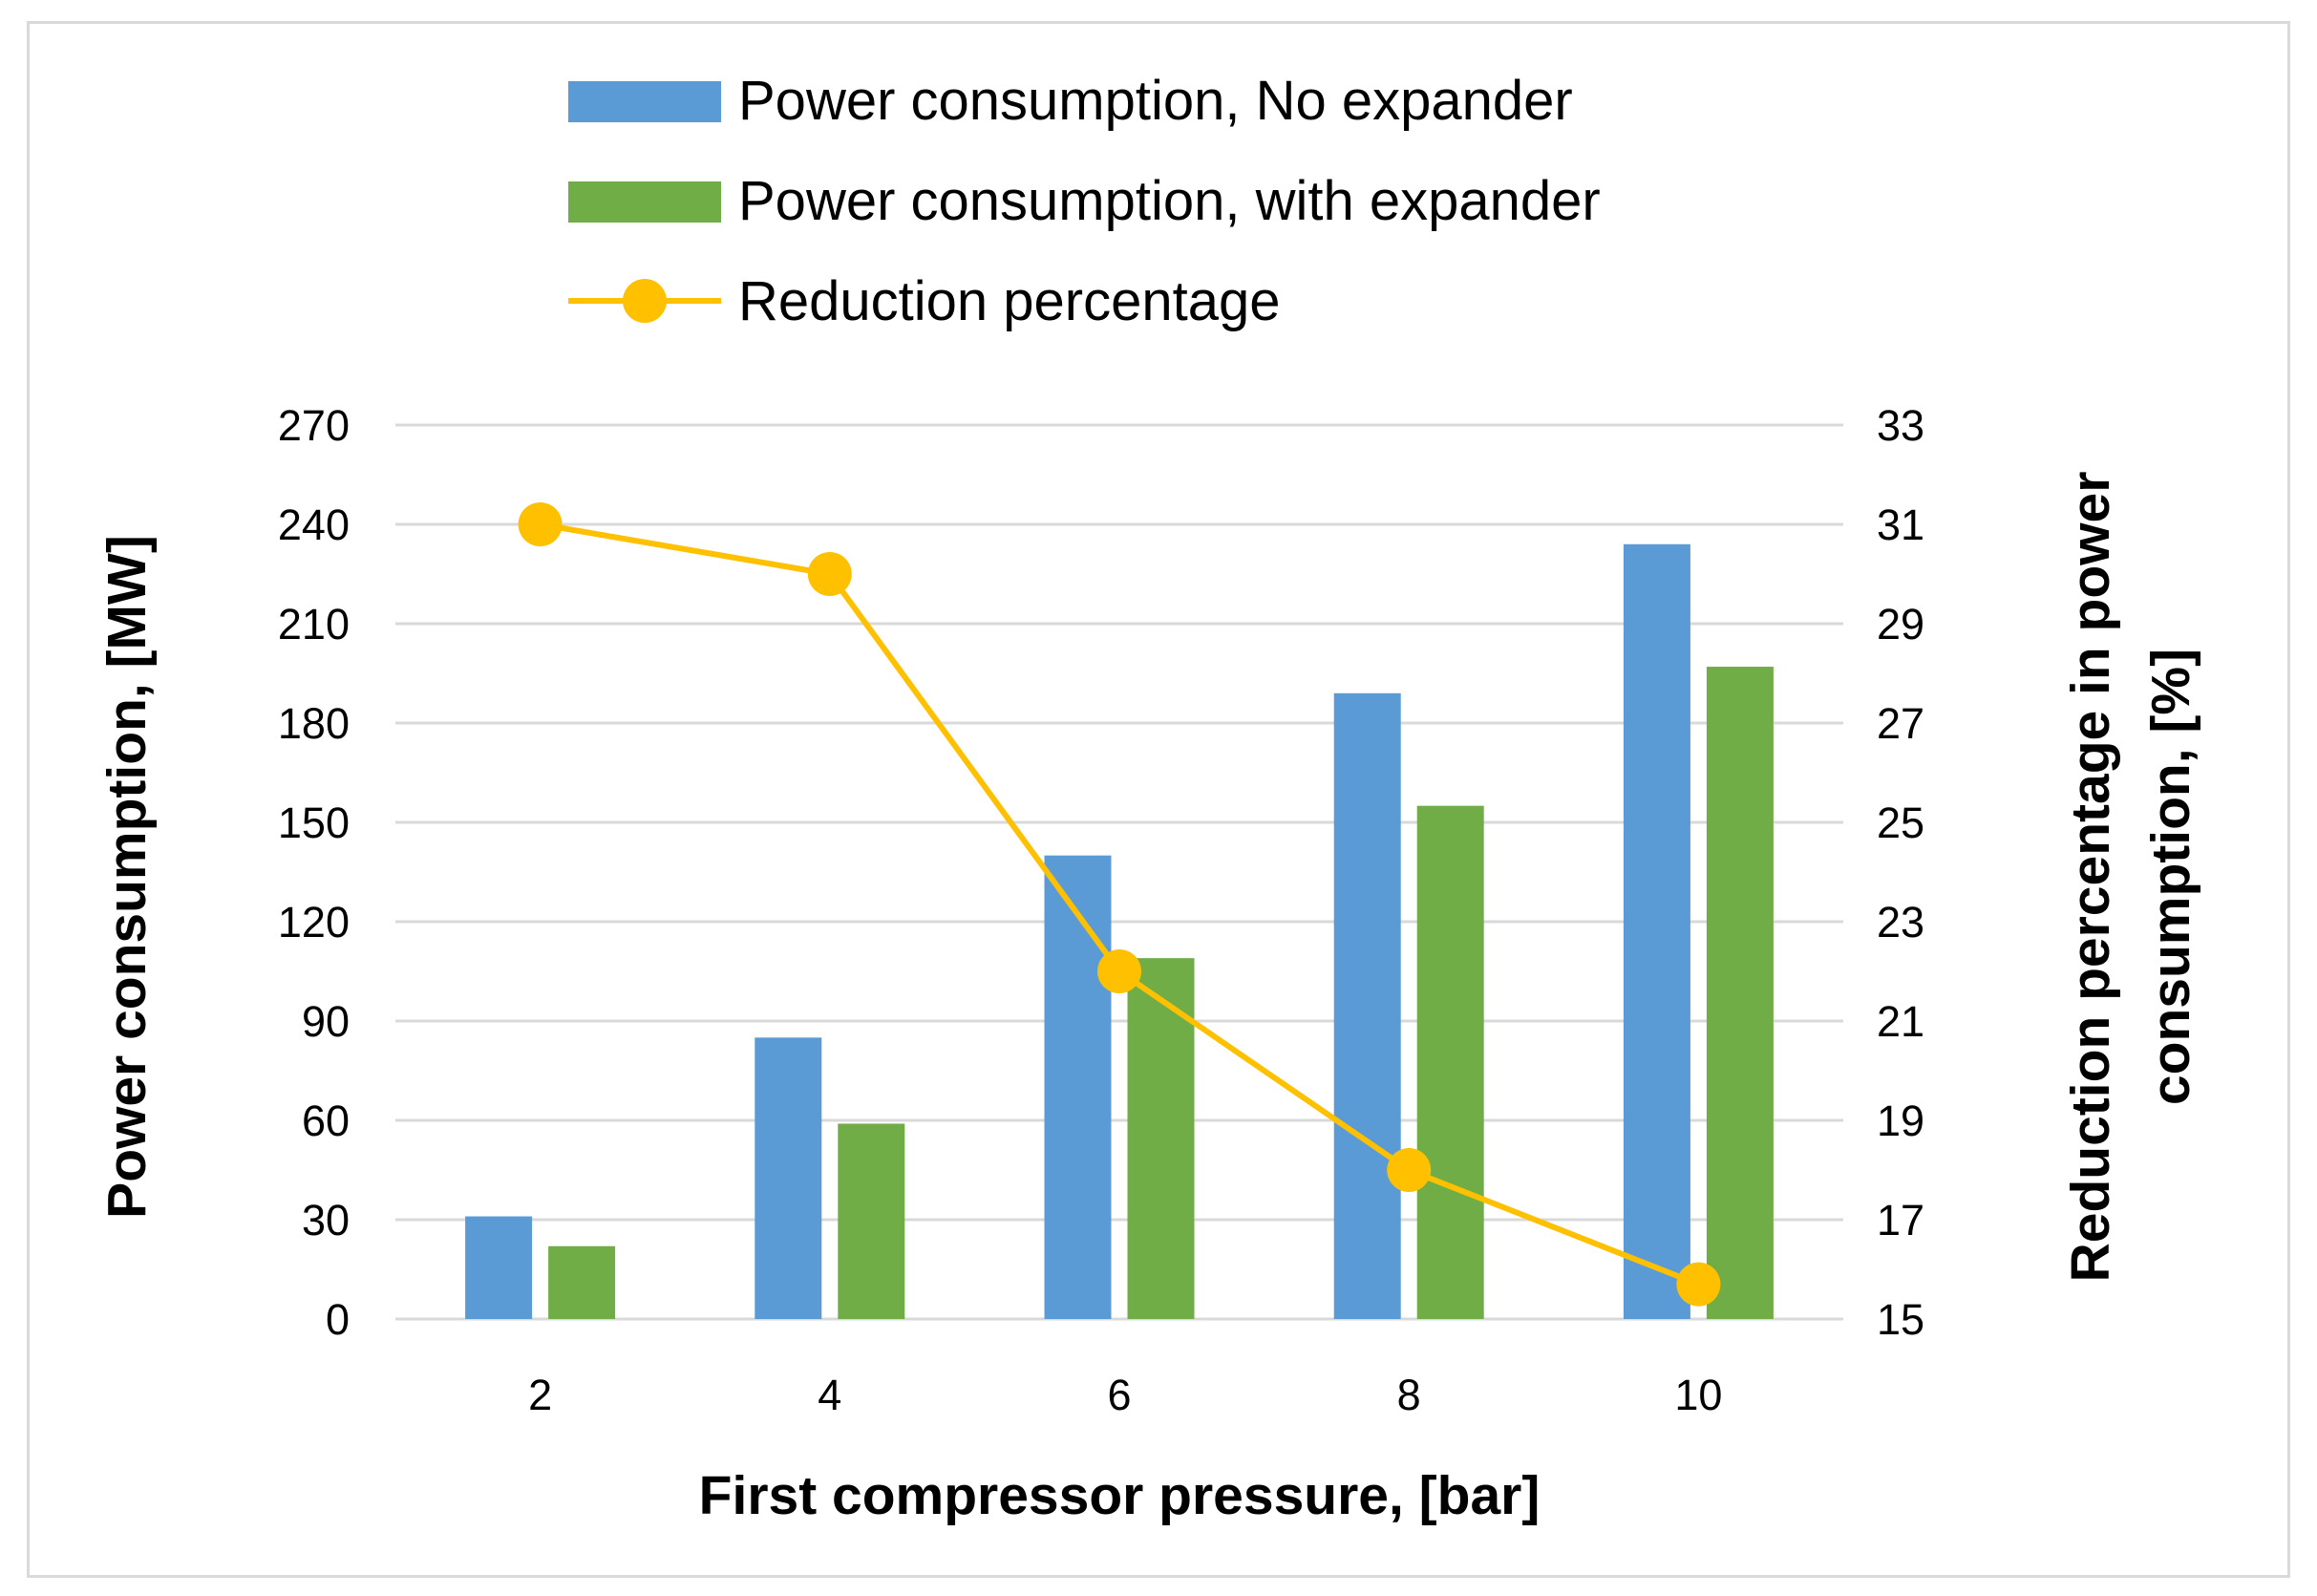 The image size is (2317, 1596). What do you see at coordinates (1009, 301) in the screenshot?
I see `legend-label-reduction: Reduction percentage` at bounding box center [1009, 301].